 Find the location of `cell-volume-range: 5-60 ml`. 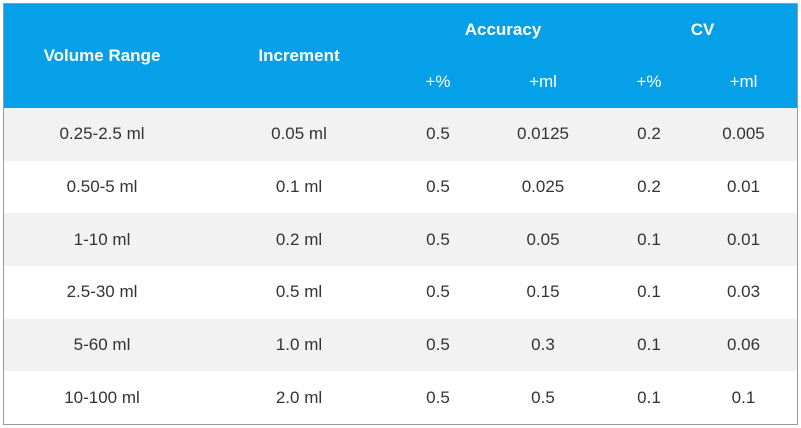

cell-volume-range: 5-60 ml is located at coordinates (102, 345).